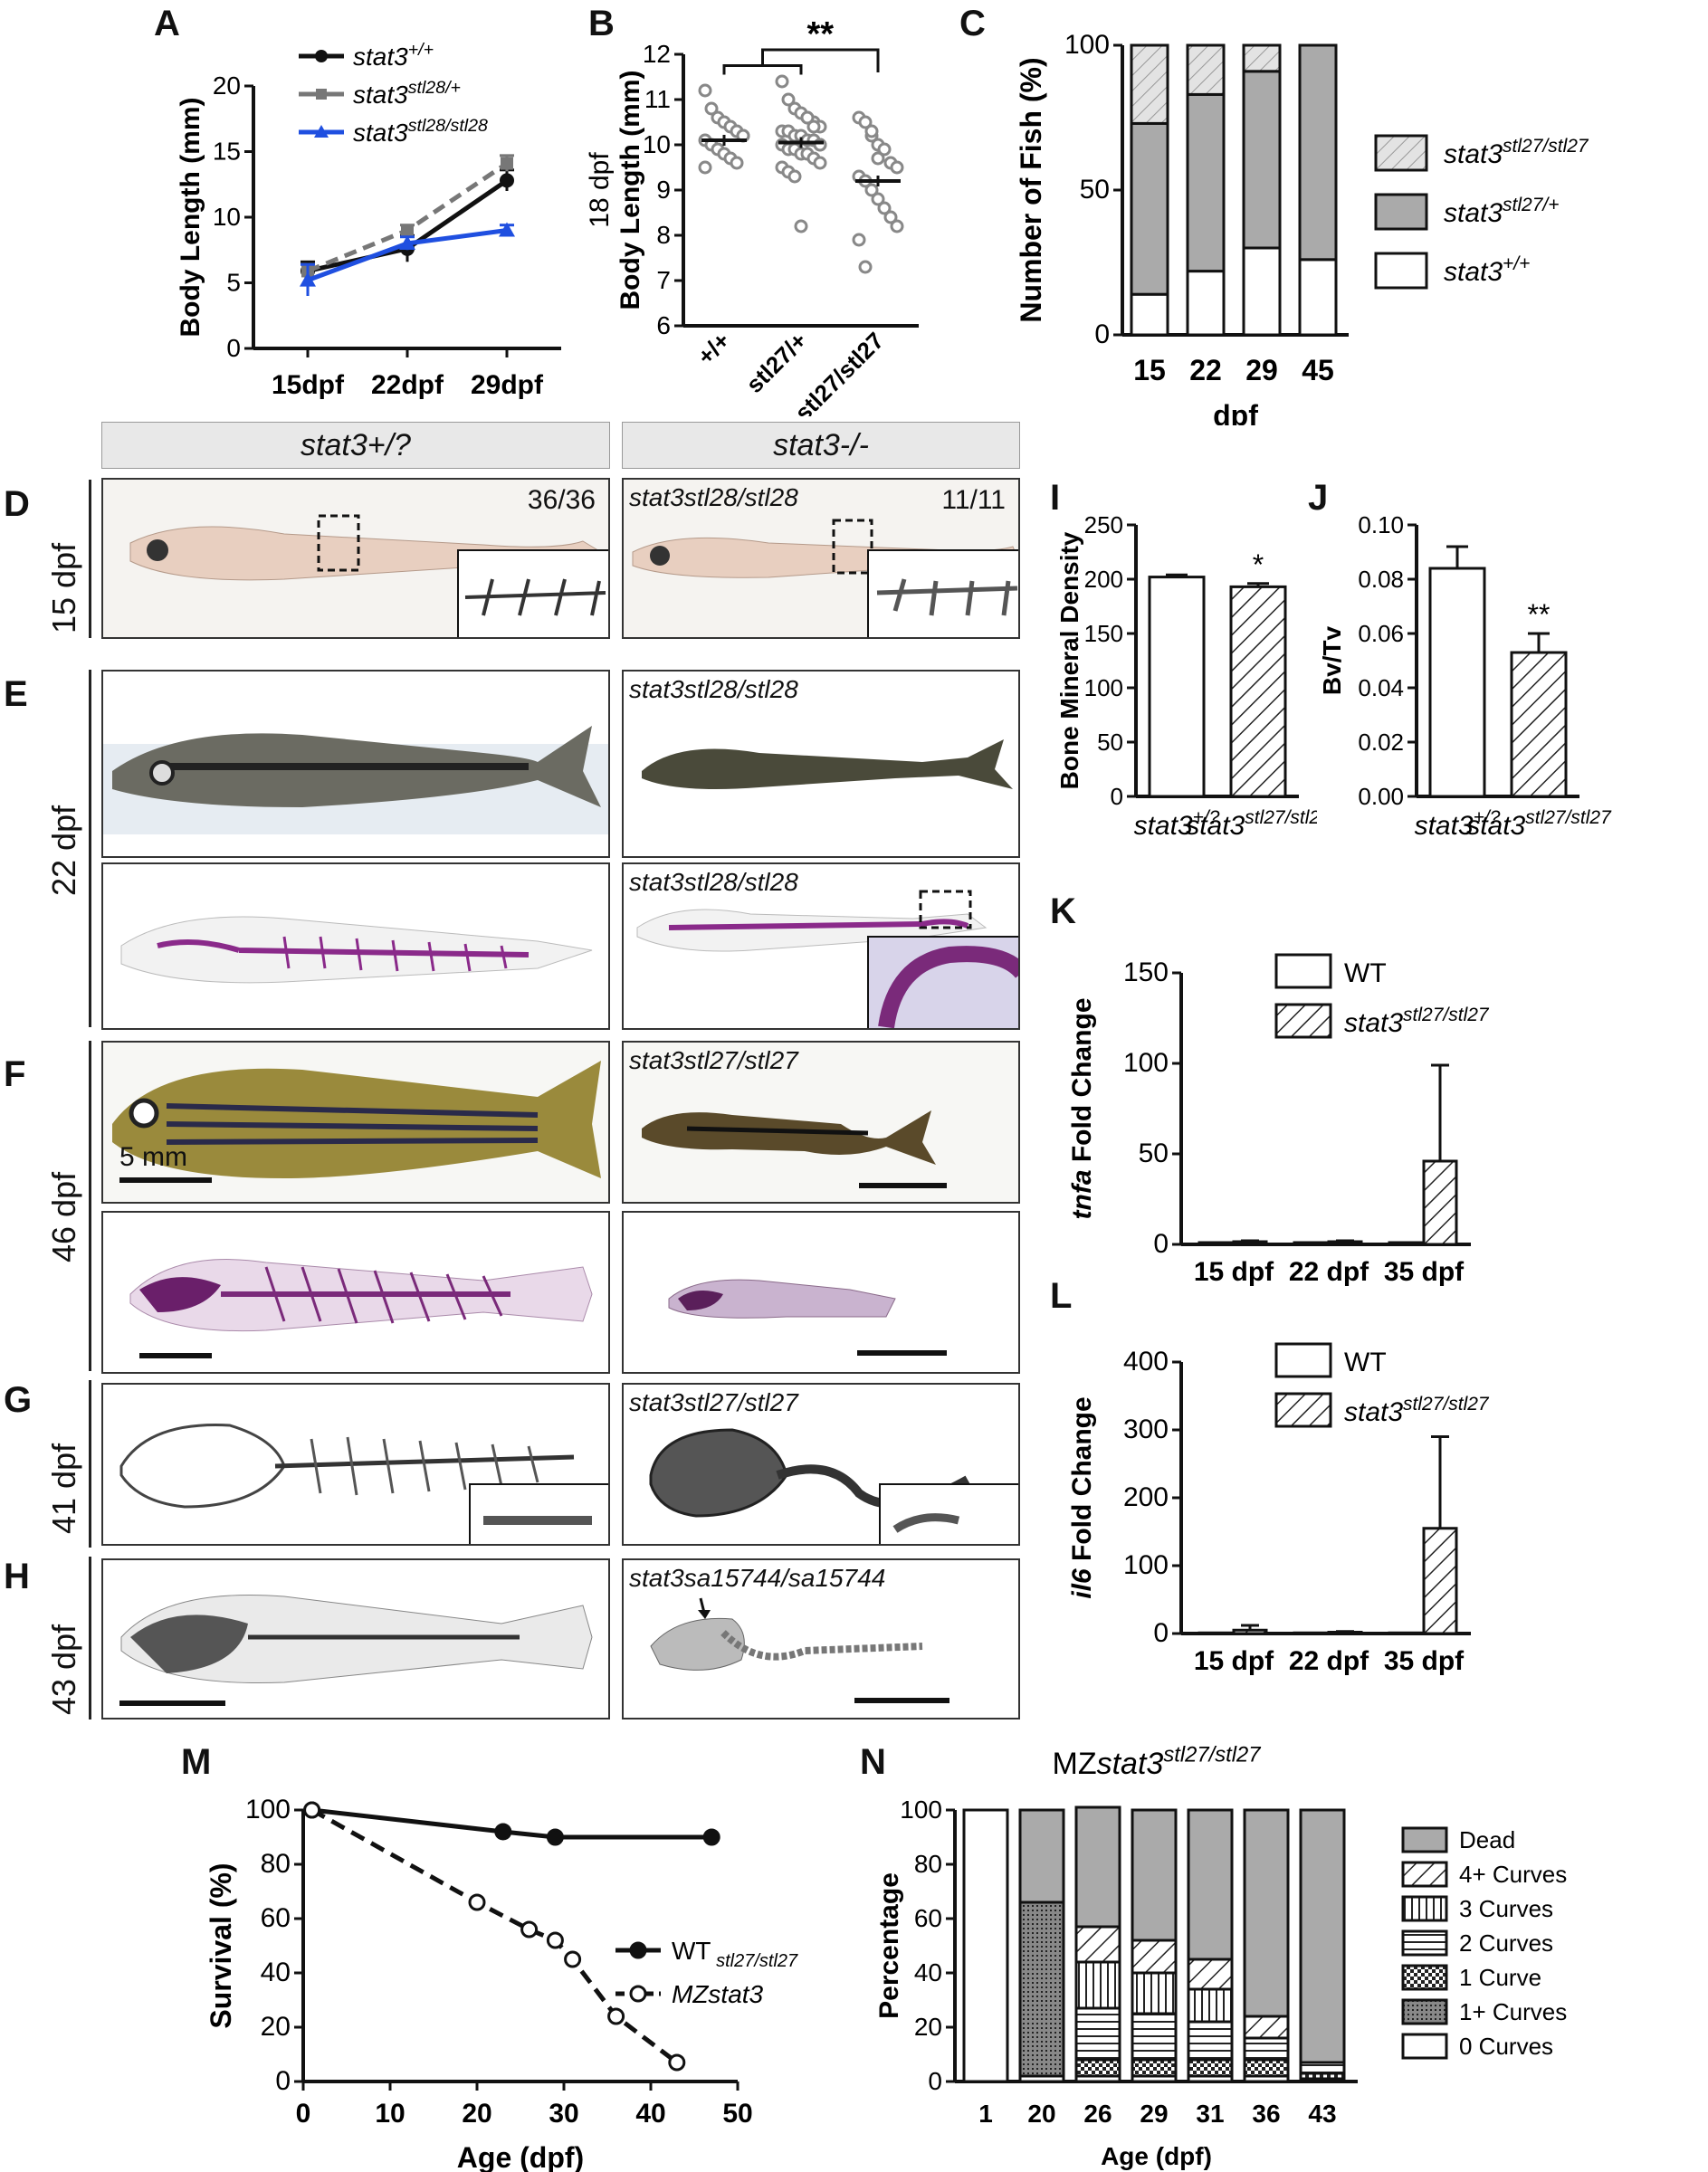 The image size is (1708, 2172). Describe the element at coordinates (1210, 2114) in the screenshot. I see `x-tick-label: 31` at that location.